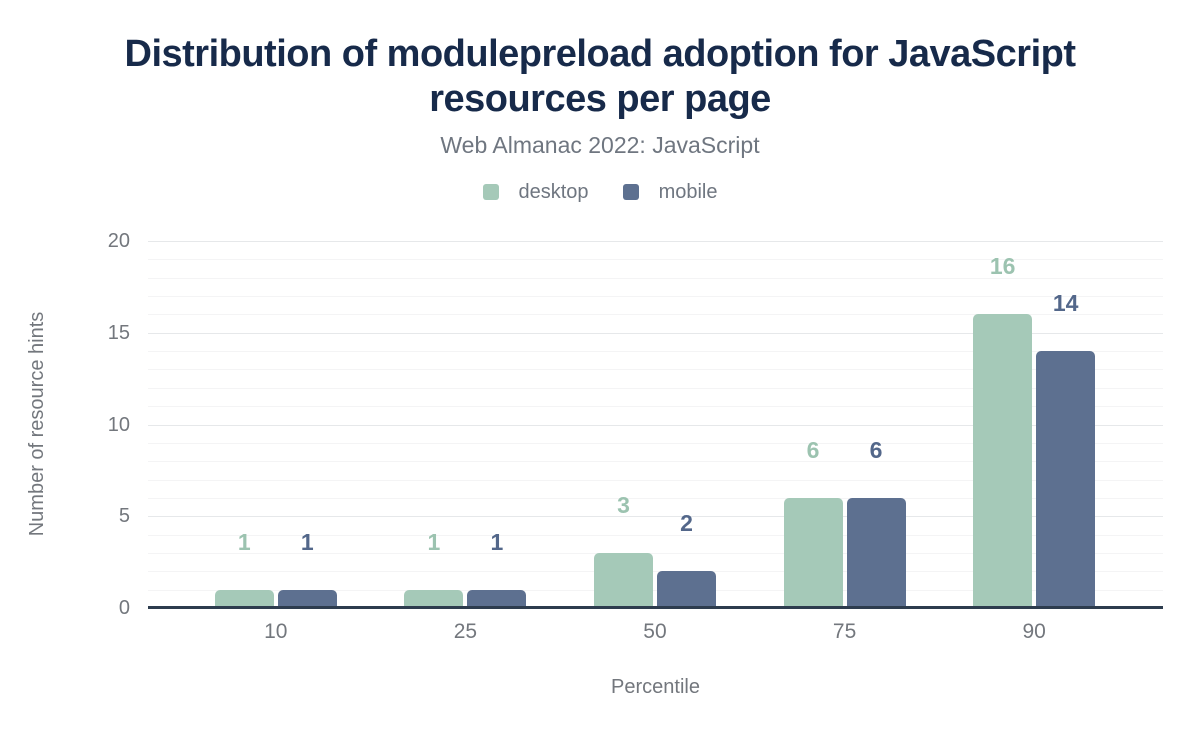 Image resolution: width=1200 pixels, height=742 pixels. I want to click on x-tick-label: 25, so click(465, 631).